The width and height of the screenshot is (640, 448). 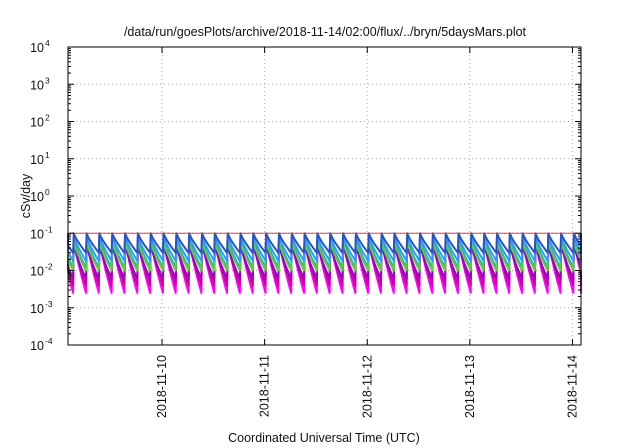 What do you see at coordinates (49, 267) in the screenshot?
I see `y-tick-exponent: -2` at bounding box center [49, 267].